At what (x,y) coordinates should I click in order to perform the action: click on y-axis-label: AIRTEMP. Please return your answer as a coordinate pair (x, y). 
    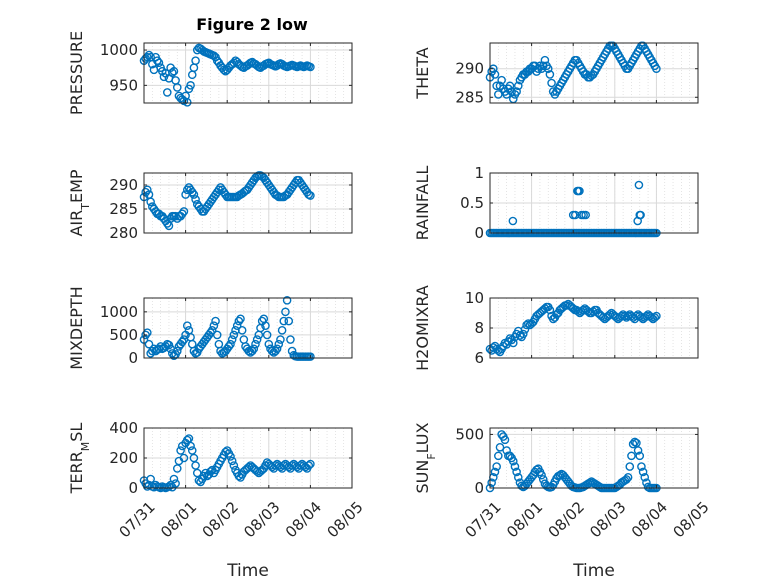
    Looking at the image, I should click on (79, 202).